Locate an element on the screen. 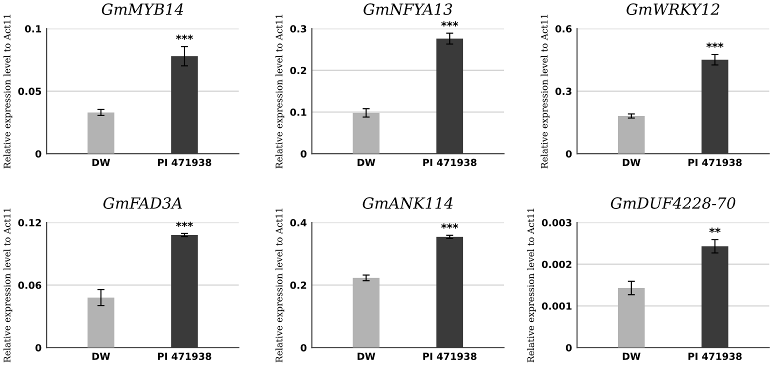  chart-title: GmFAD3A is located at coordinates (142, 203).